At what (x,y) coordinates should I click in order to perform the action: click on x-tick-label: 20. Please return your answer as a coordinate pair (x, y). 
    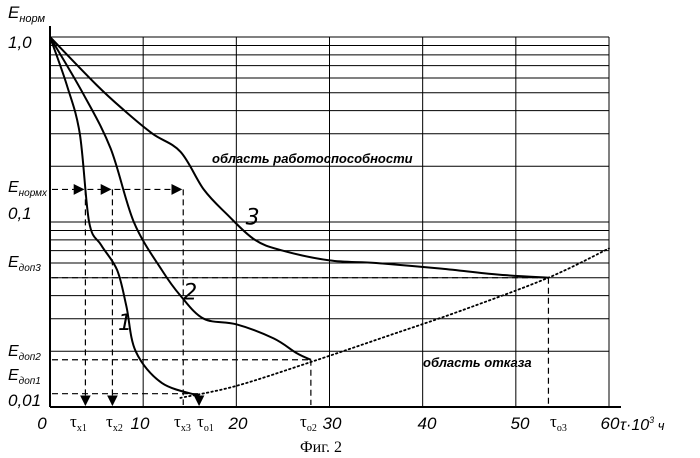
    Looking at the image, I should click on (238, 423).